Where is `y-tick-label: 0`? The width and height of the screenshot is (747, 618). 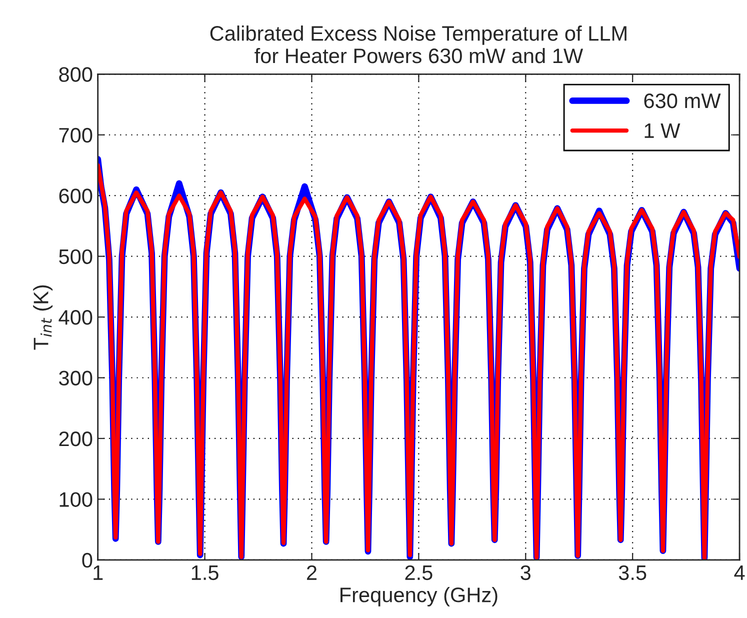
y-tick-label: 0 is located at coordinates (87, 560).